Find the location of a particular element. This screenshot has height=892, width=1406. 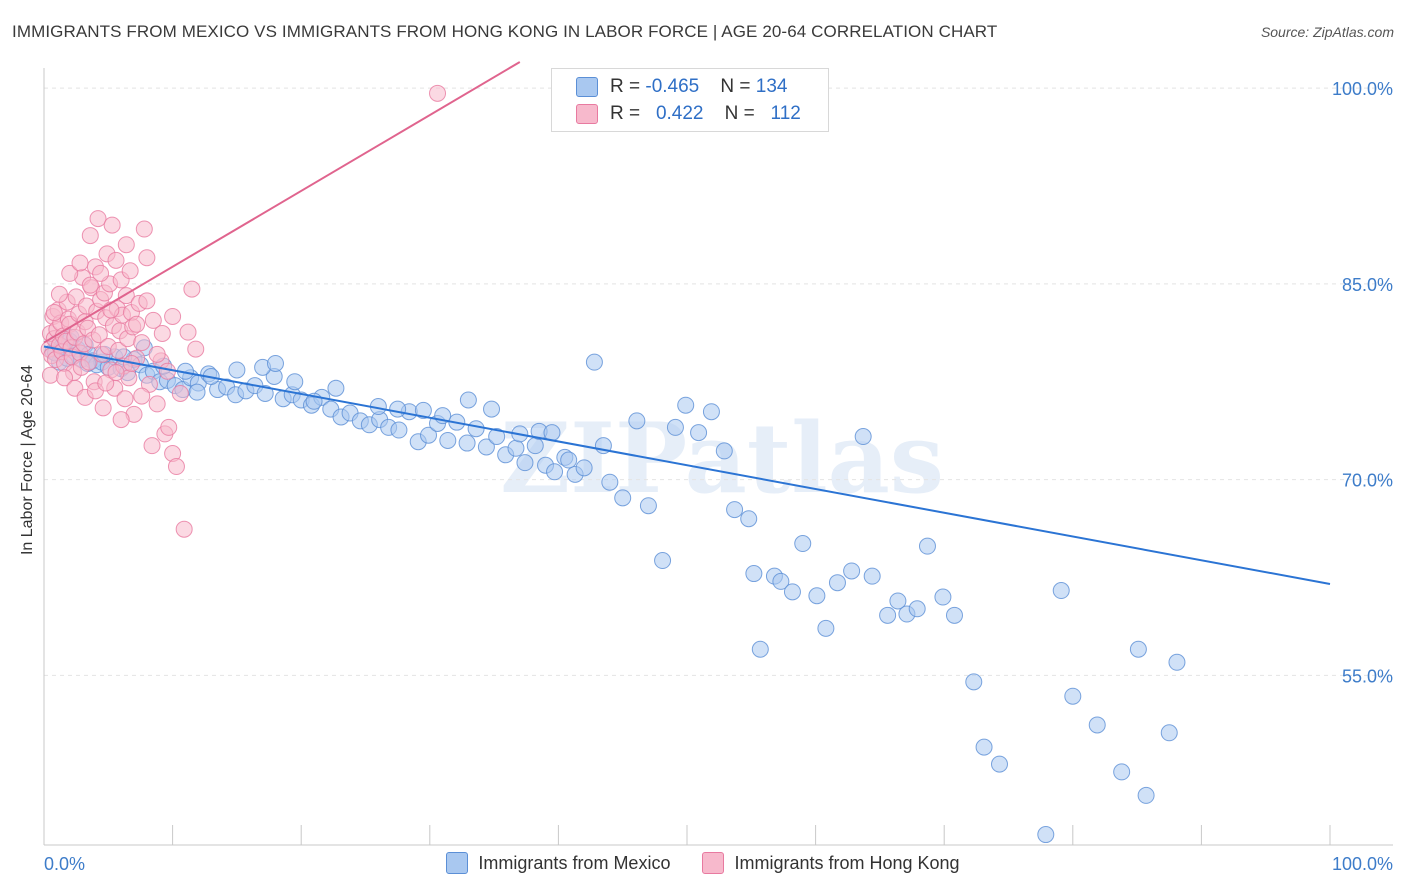

legend-item-hongkong: Immigrants from Hong Kong is located at coordinates (831, 863).